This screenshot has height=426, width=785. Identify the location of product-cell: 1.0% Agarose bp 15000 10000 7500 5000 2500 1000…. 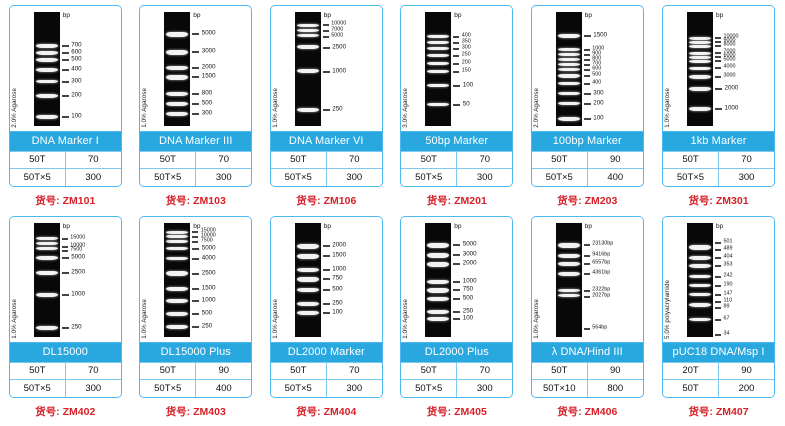
(65, 321).